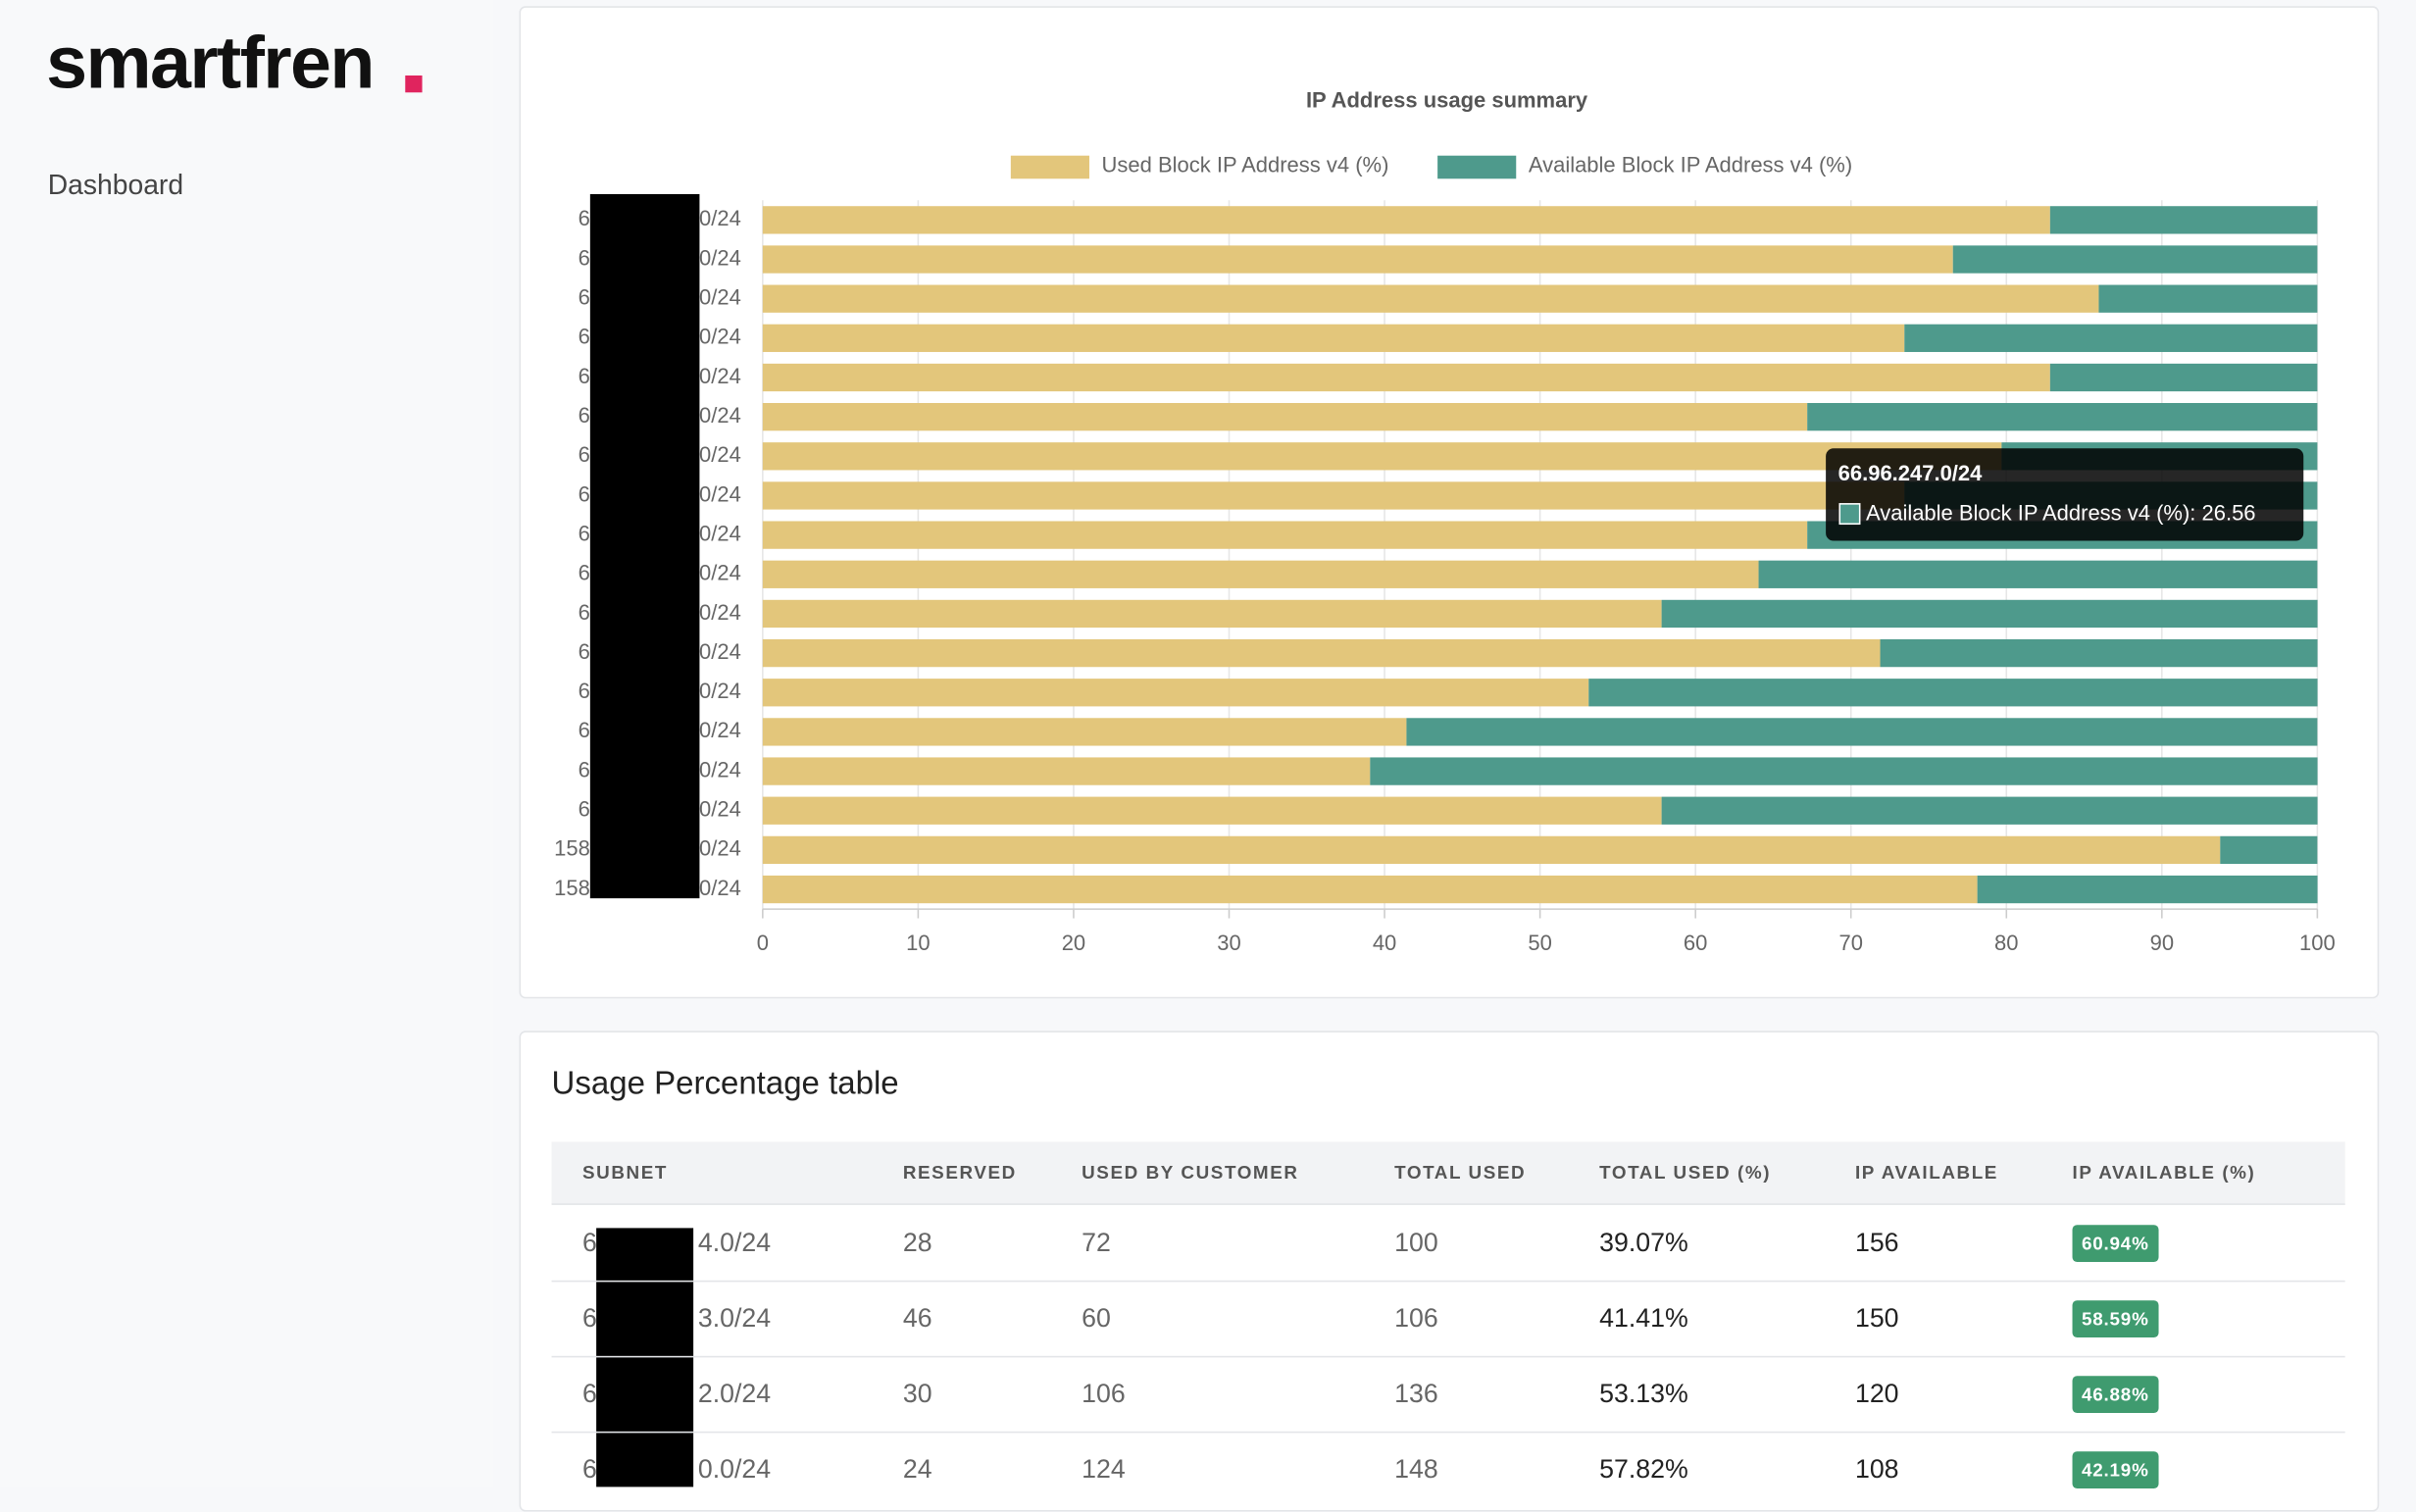 The image size is (2416, 1512). Describe the element at coordinates (1074, 943) in the screenshot. I see `x-tick-label: 20` at that location.